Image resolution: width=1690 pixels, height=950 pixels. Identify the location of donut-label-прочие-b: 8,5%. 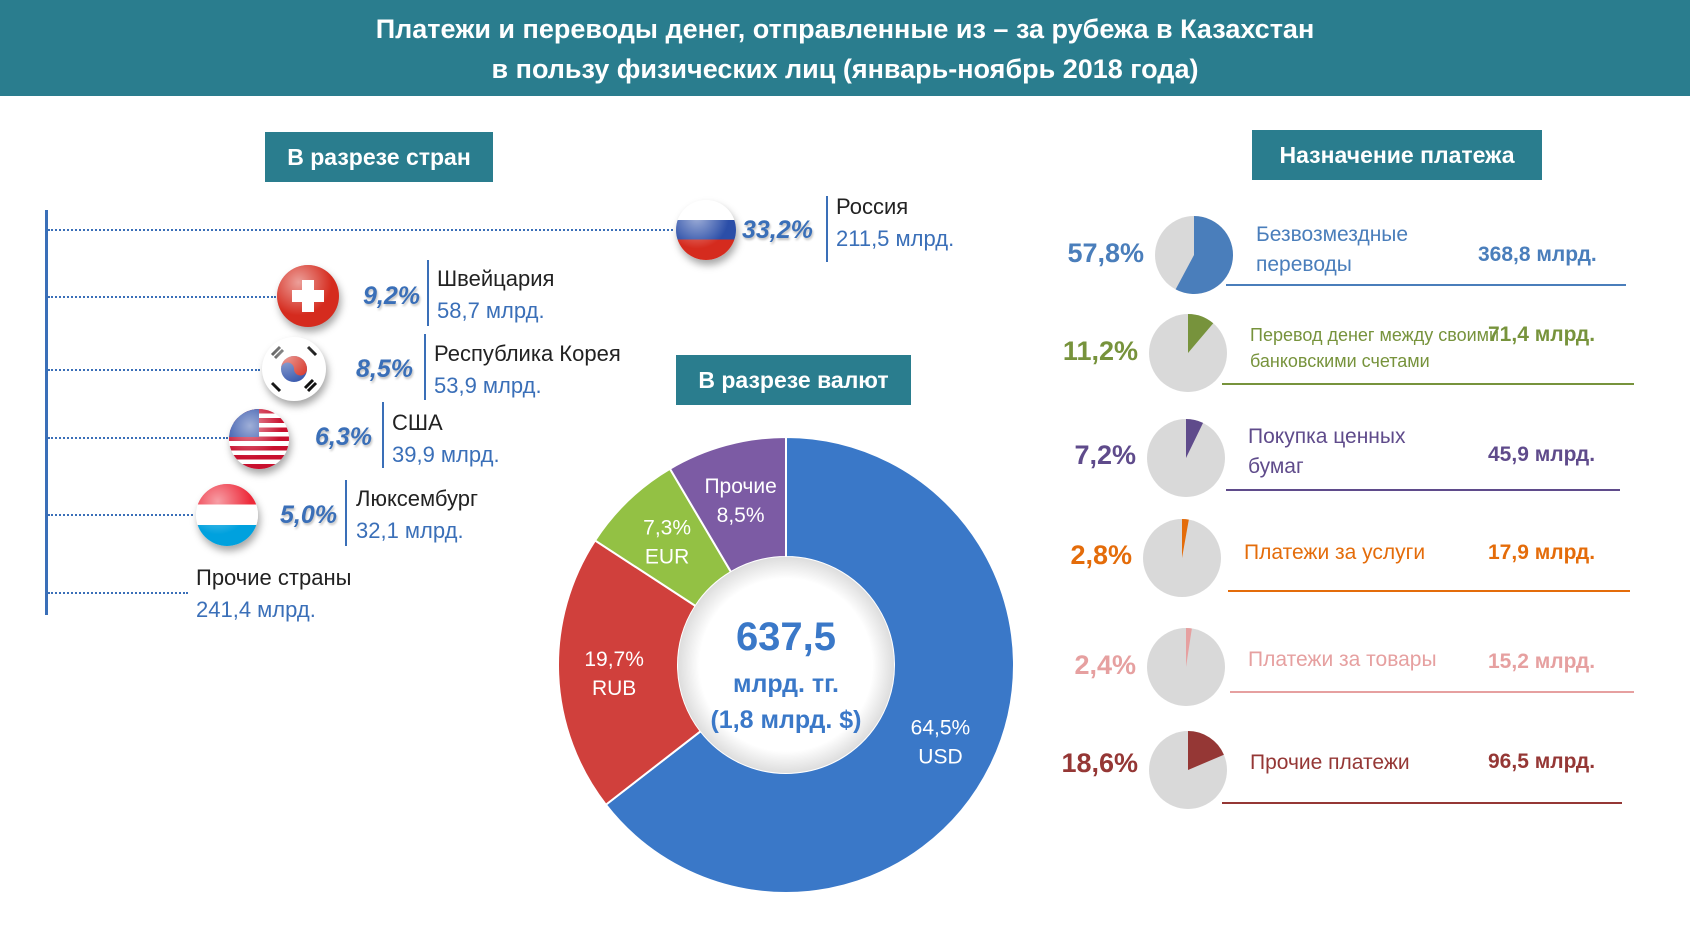
(741, 515).